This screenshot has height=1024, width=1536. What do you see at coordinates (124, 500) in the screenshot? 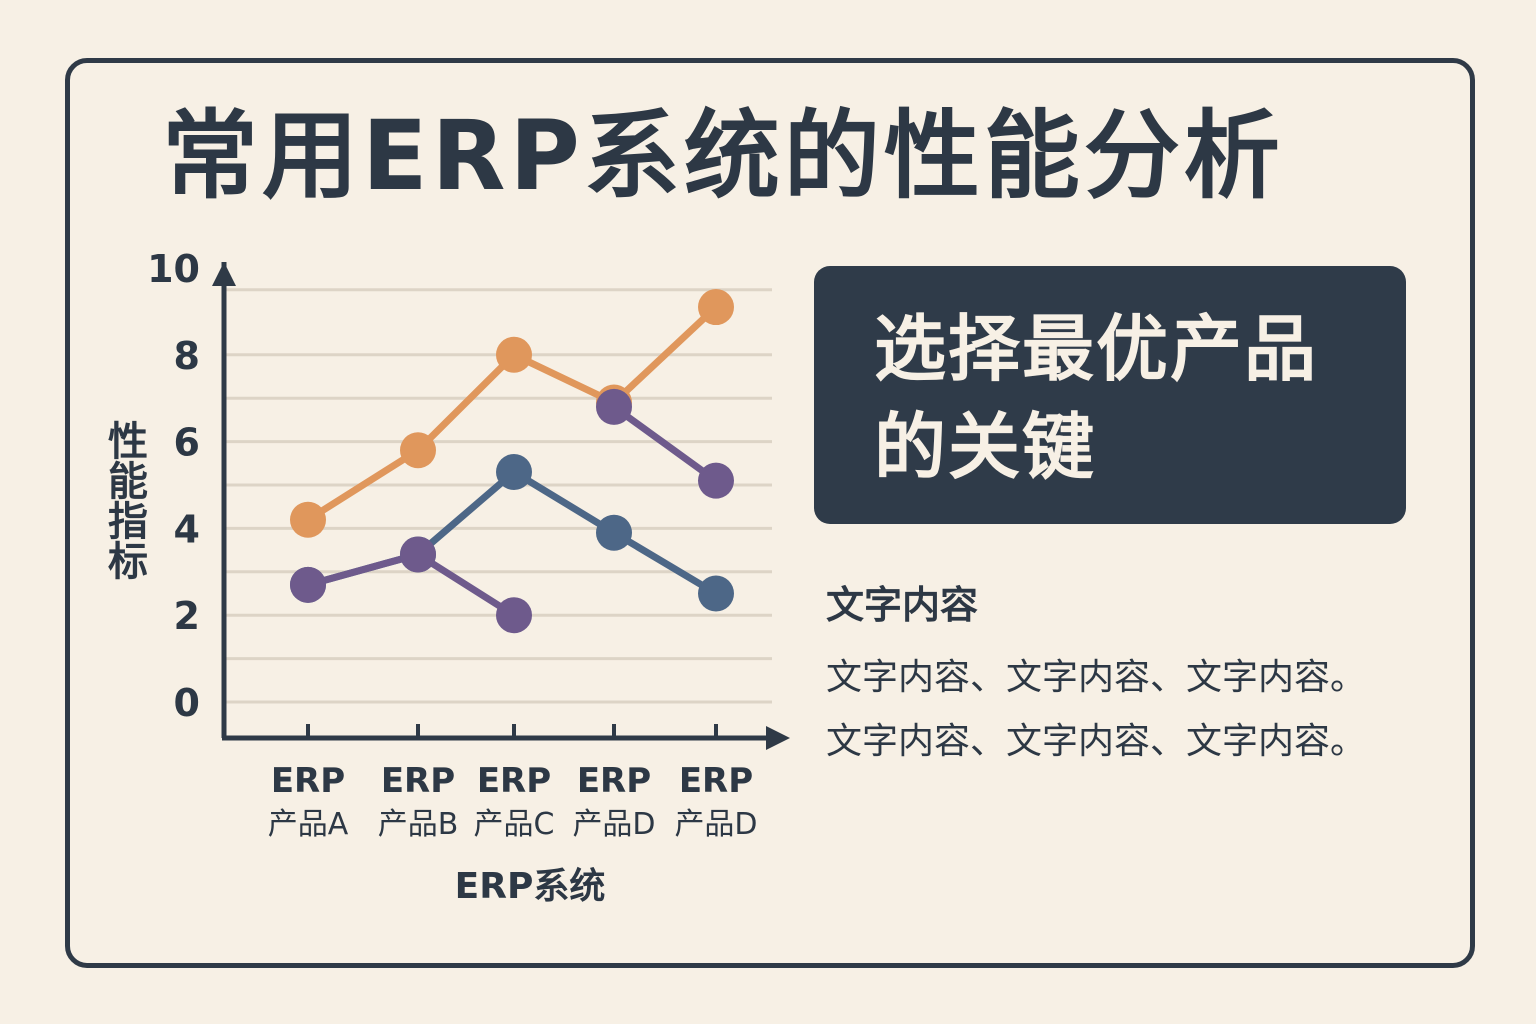
I see `y-axis-label: 性能指标` at bounding box center [124, 500].